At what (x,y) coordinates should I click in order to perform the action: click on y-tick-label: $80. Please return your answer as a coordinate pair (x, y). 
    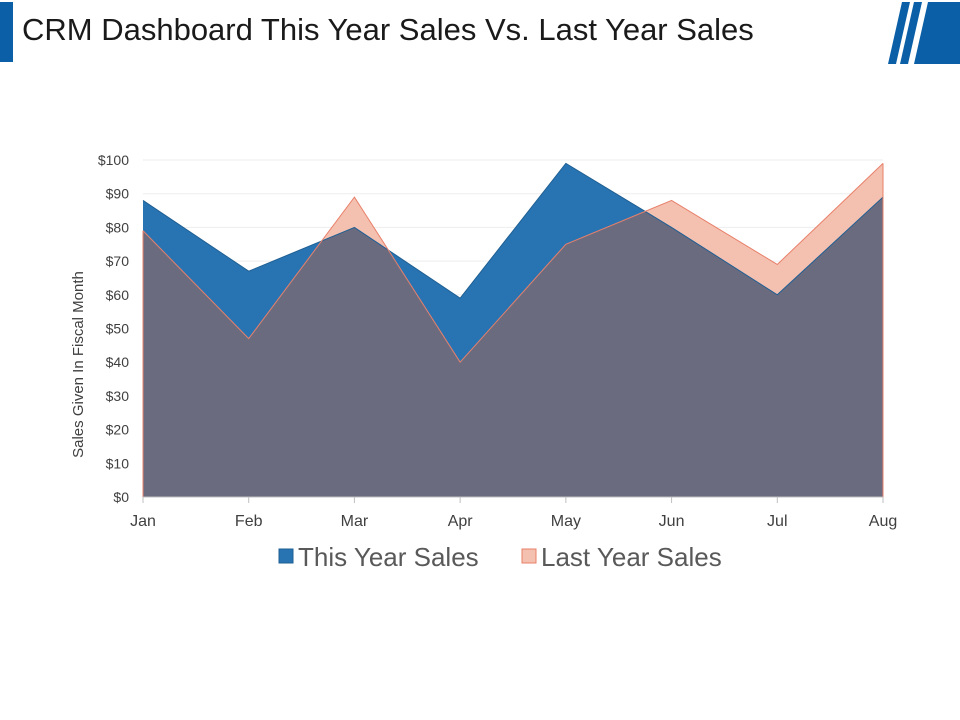
    Looking at the image, I should click on (118, 227).